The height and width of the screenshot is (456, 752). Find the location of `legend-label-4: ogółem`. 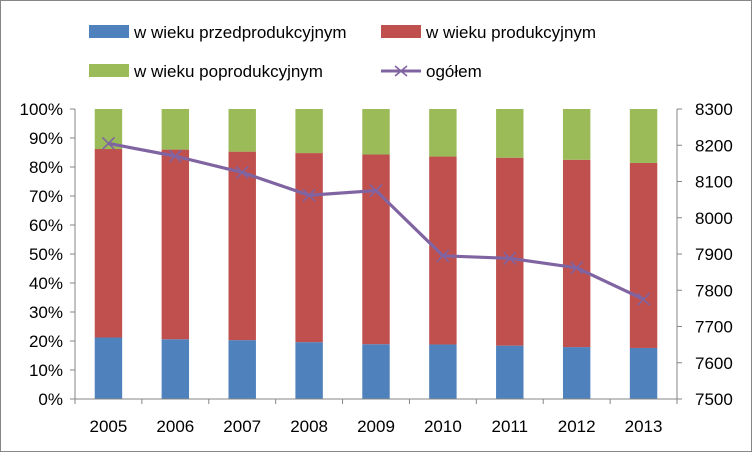

legend-label-4: ogółem is located at coordinates (454, 71).